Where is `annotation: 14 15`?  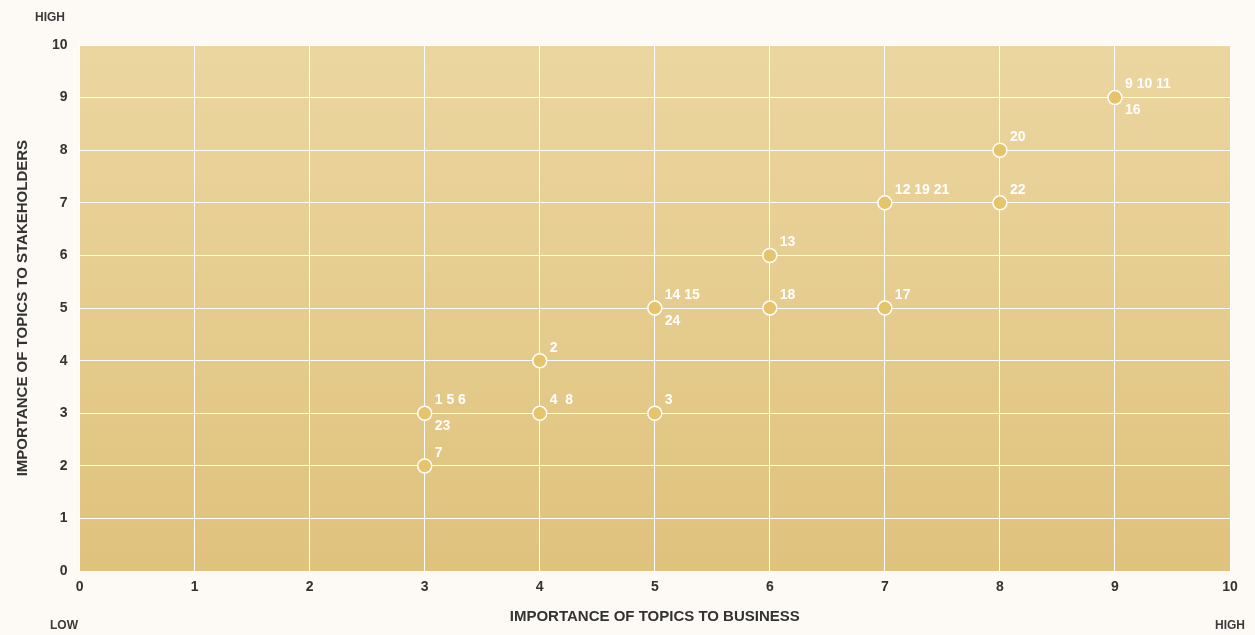
annotation: 14 15 is located at coordinates (682, 293).